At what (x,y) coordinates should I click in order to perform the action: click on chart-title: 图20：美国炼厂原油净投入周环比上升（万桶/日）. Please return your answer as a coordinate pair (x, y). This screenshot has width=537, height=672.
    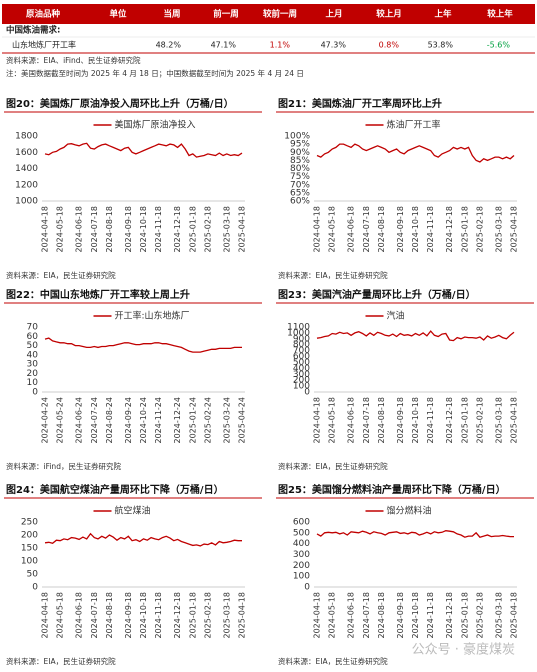
    Looking at the image, I should click on (120, 103).